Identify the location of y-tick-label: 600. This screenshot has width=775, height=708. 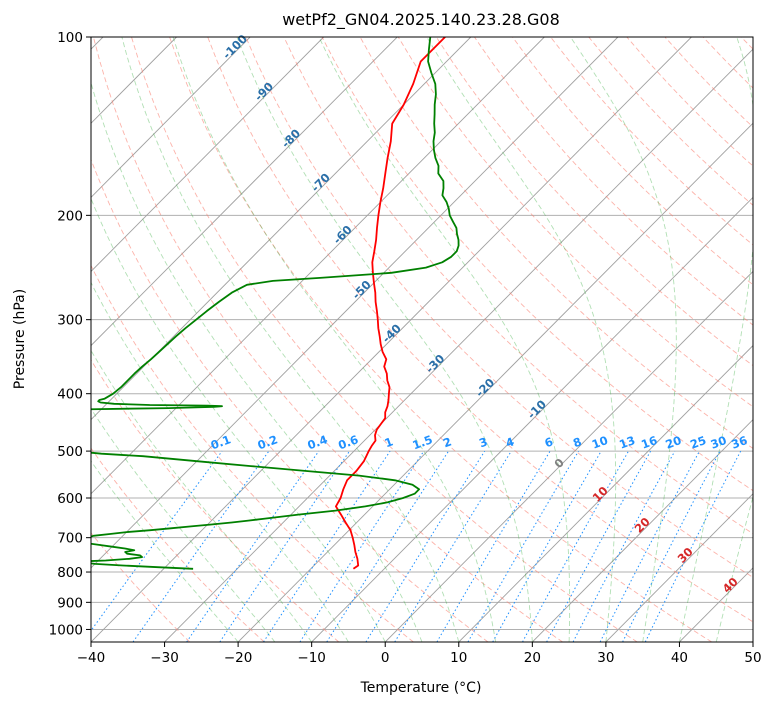
(70, 499).